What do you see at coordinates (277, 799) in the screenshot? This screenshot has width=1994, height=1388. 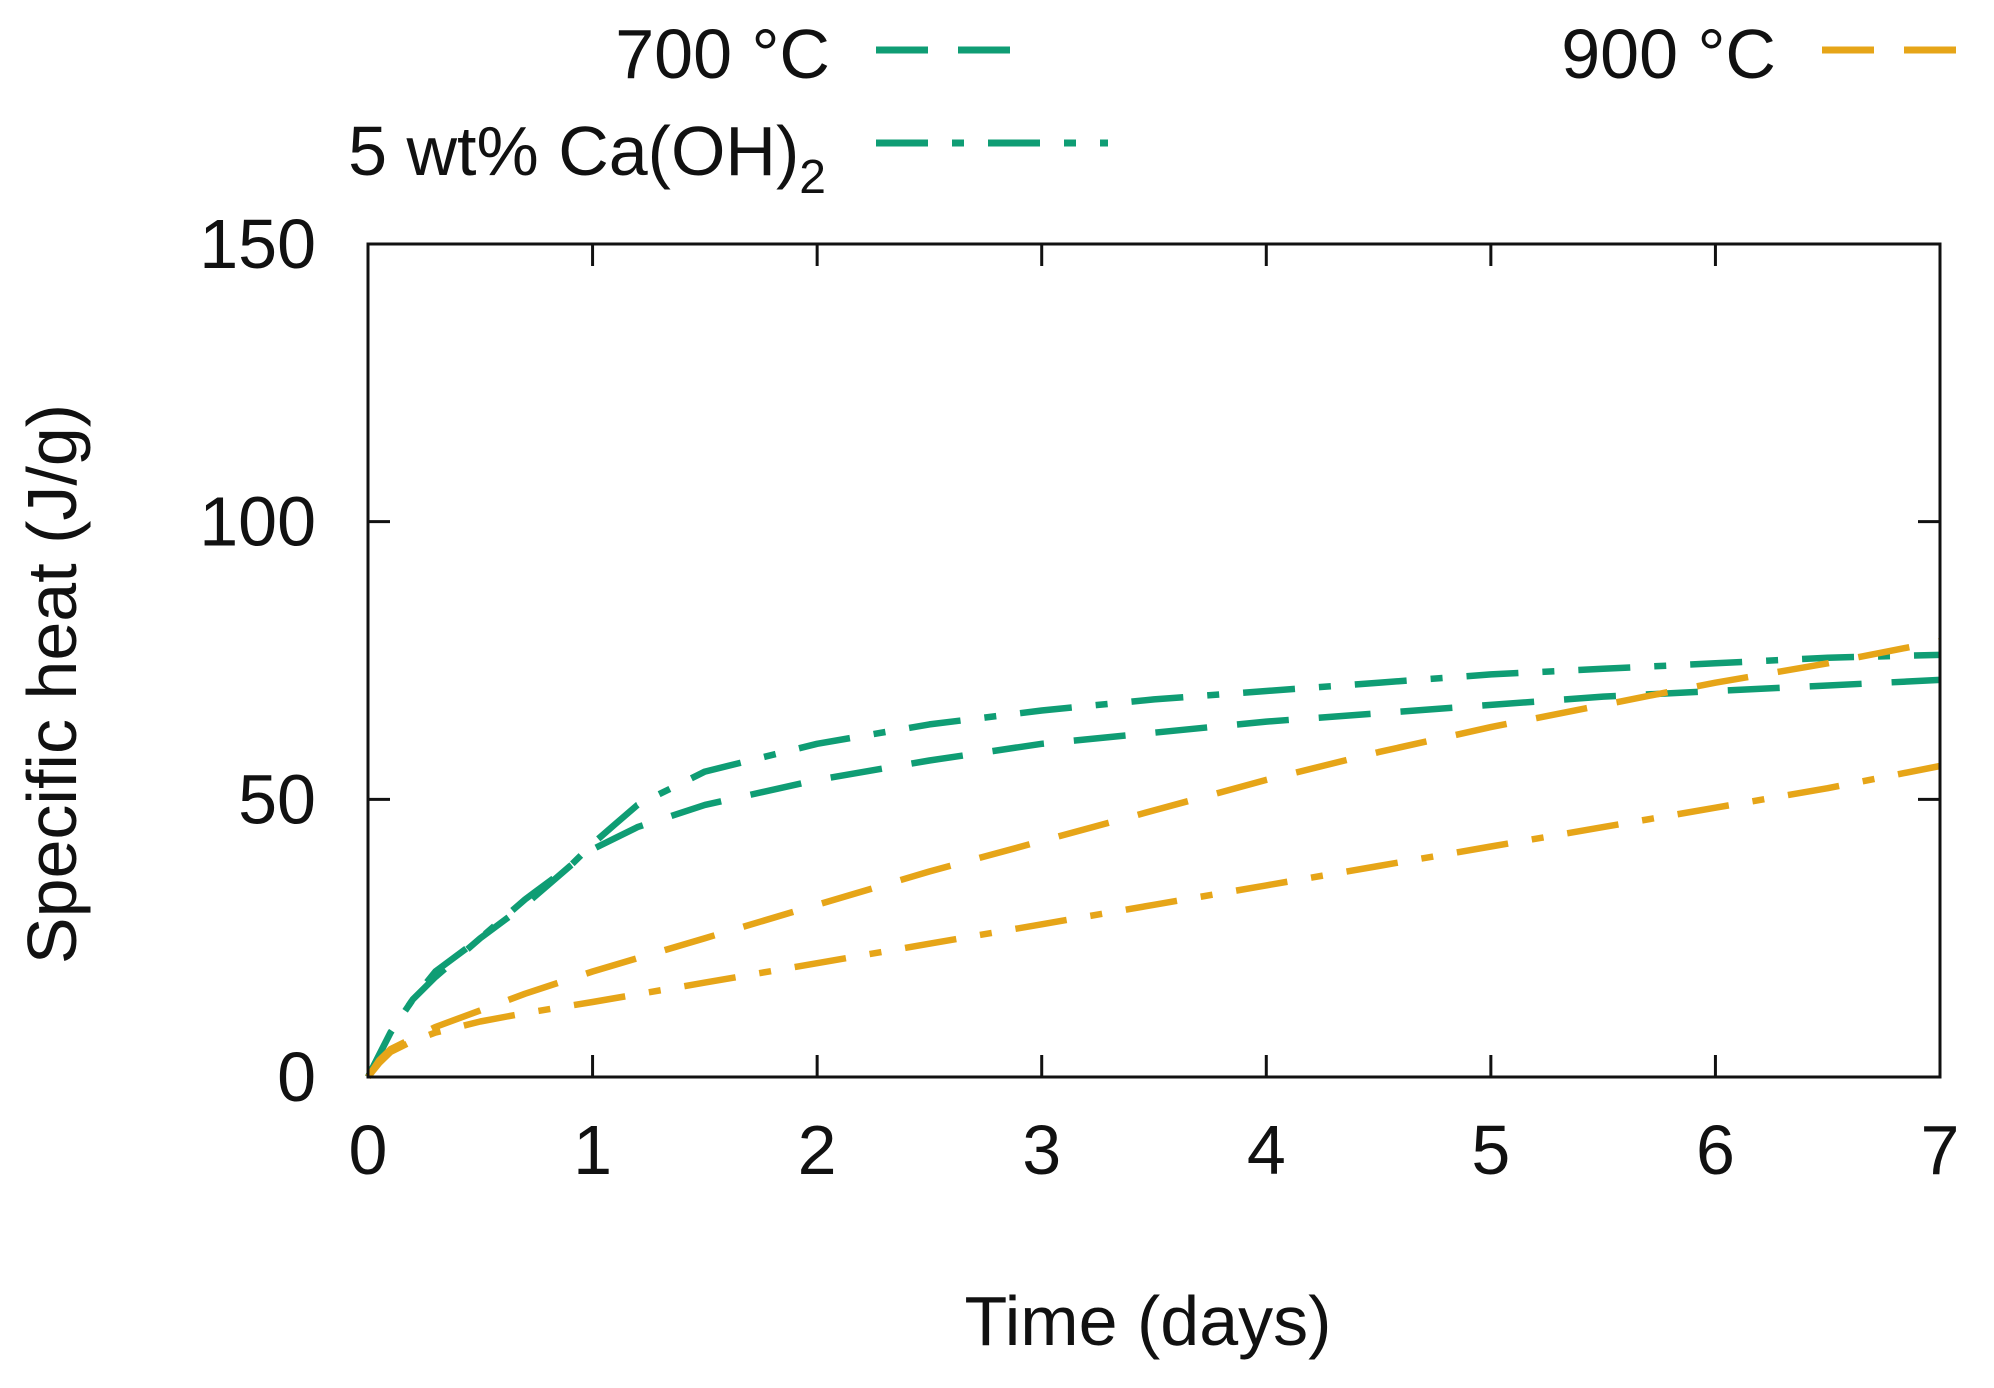 I see `y-tick-label-50: 50` at bounding box center [277, 799].